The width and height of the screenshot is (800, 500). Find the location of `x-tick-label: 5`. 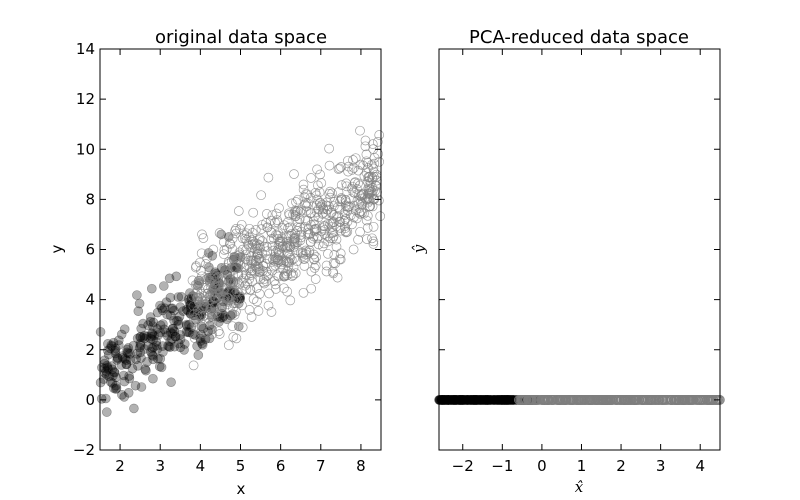

x-tick-label: 5 is located at coordinates (241, 466).